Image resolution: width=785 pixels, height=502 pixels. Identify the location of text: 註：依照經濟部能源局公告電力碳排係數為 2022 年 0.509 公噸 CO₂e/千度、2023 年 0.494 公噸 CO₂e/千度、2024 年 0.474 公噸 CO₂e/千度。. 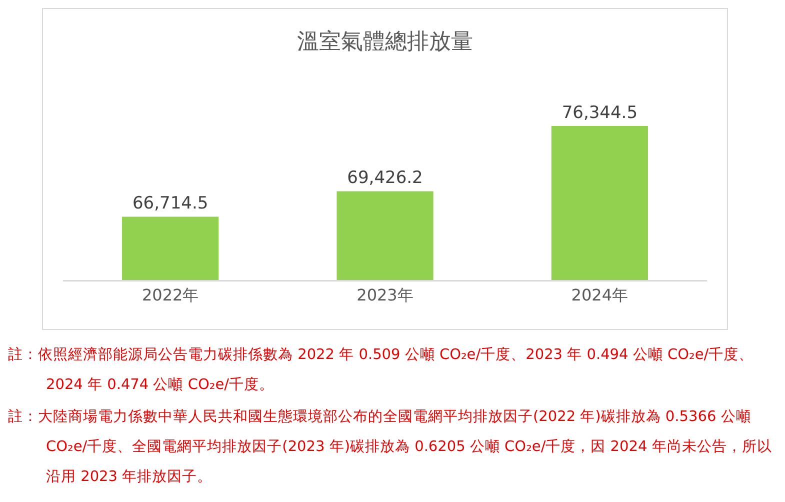
(381, 370).